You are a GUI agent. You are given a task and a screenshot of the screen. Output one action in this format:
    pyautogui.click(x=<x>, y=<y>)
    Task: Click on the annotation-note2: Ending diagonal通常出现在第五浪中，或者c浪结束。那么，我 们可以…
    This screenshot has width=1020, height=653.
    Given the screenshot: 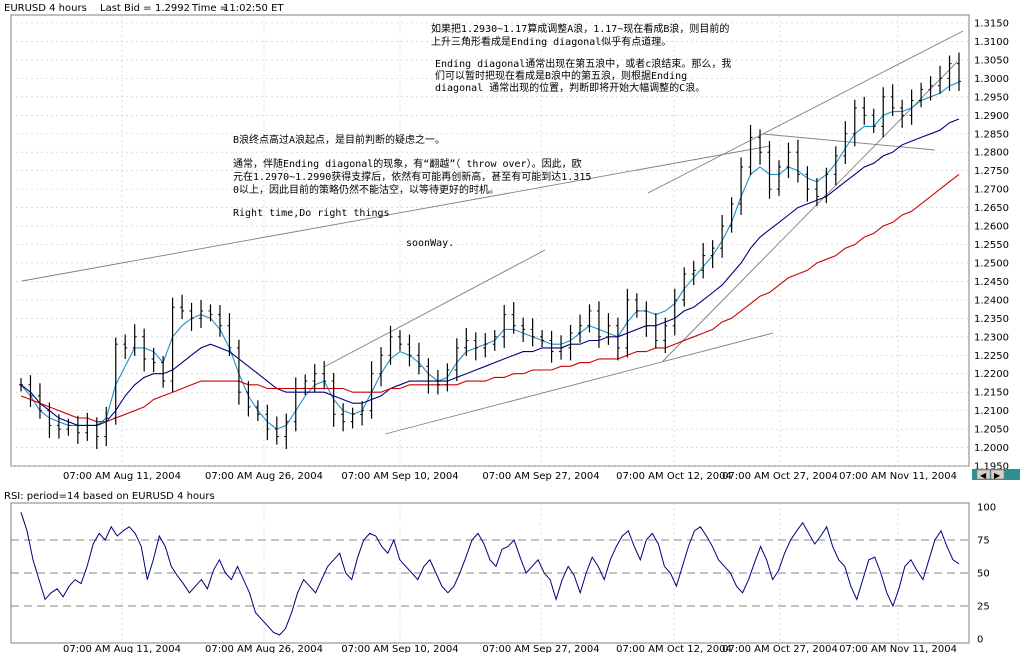 What is the action you would take?
    pyautogui.click(x=586, y=75)
    